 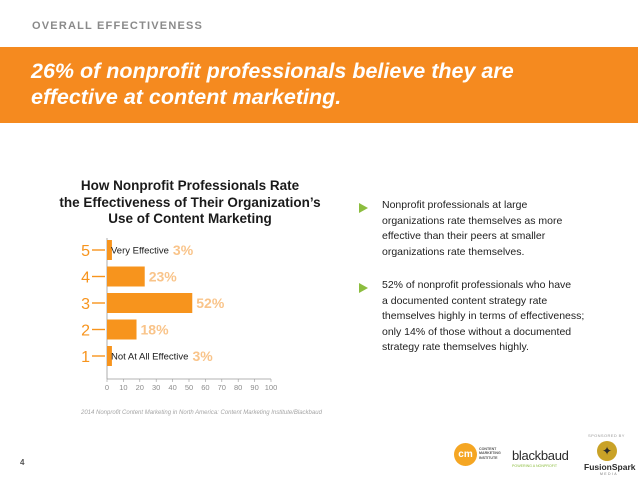 I want to click on x-tick-label: 10, so click(x=123, y=387).